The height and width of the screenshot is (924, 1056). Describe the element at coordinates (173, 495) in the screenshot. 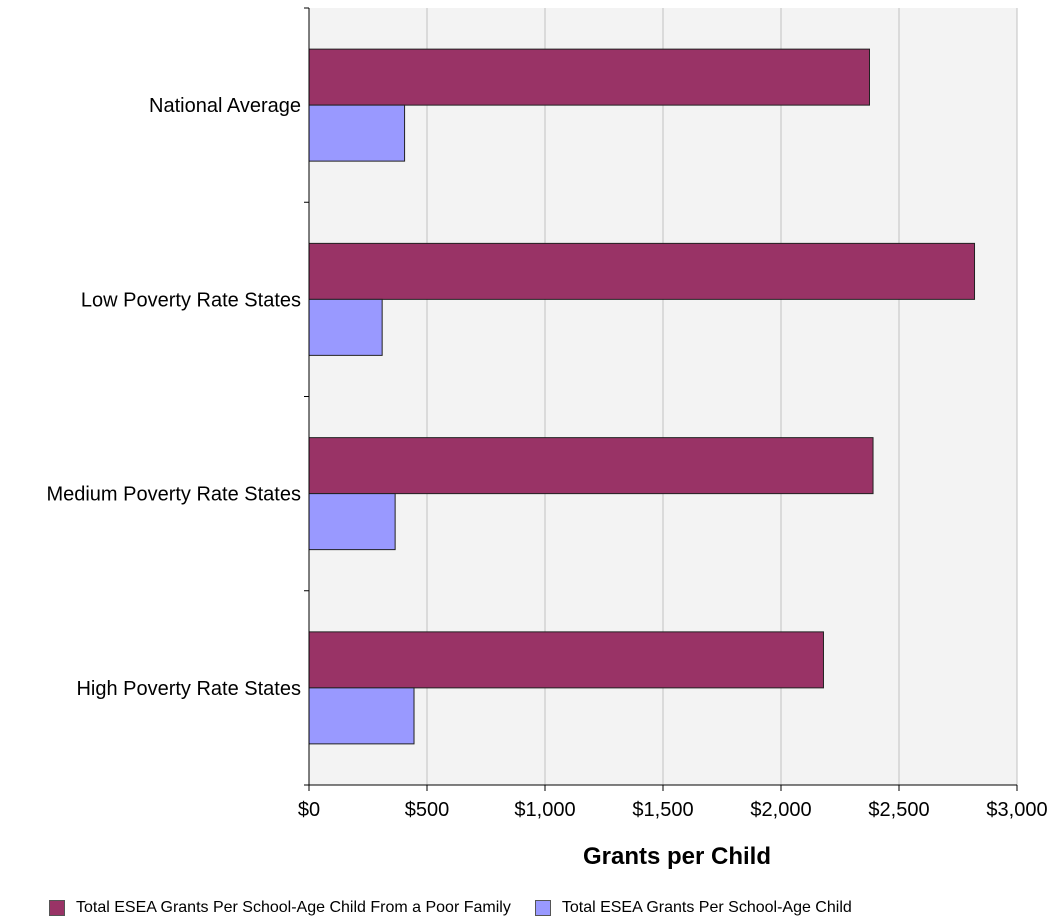

I see `category-label-medium-poverty-rate-states: Medium Poverty Rate States` at that location.